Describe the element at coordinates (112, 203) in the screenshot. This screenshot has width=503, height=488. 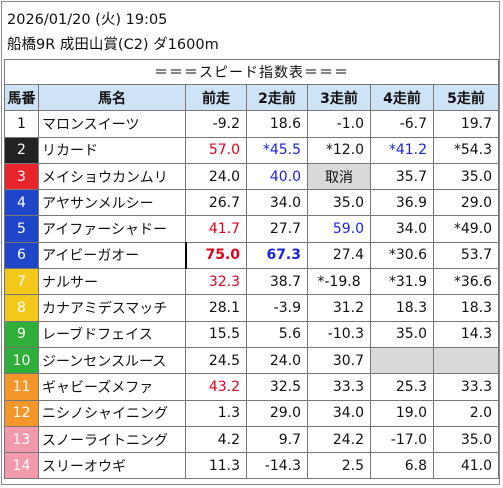
I see `horse-name-cell: アヤサンメルシー` at that location.